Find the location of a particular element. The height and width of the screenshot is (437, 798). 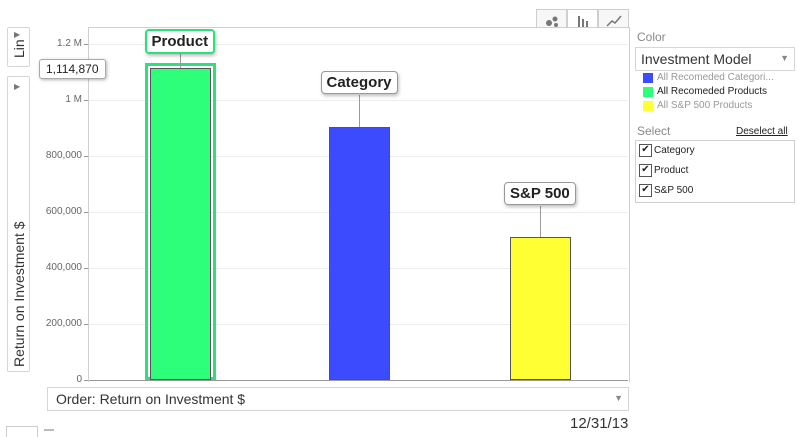

bubble-chart-button is located at coordinates (551, 20).